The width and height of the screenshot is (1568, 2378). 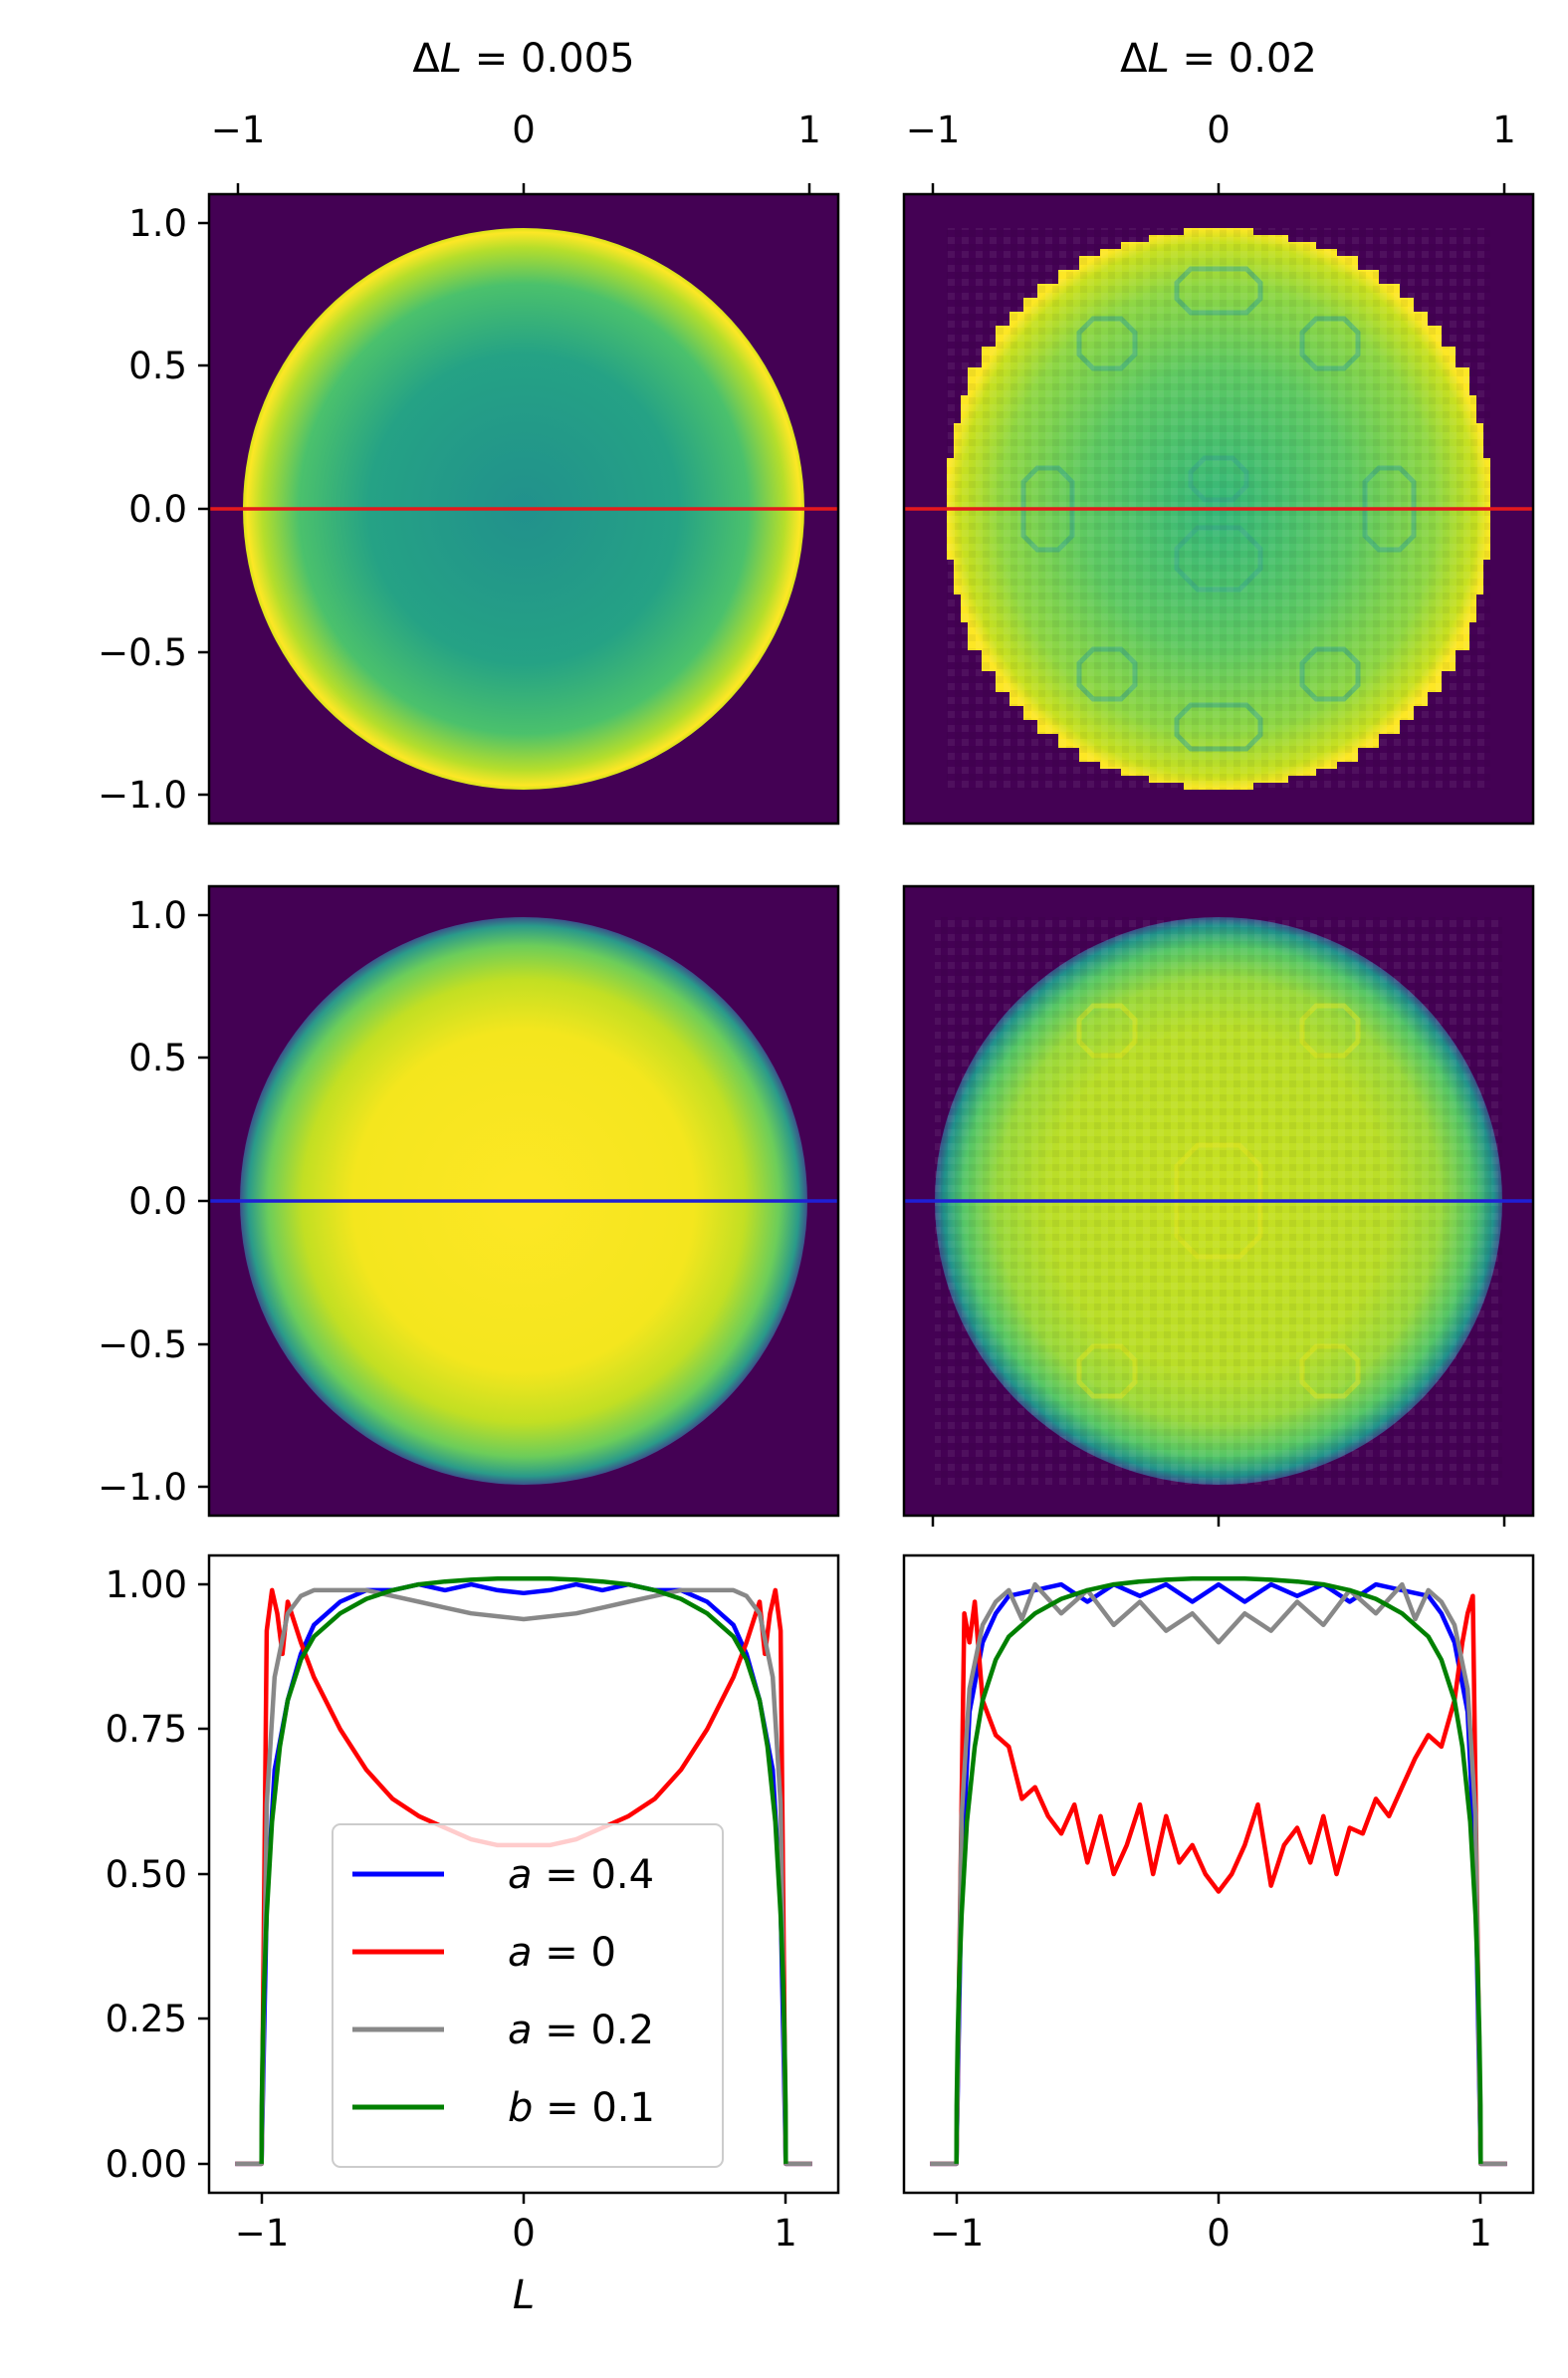 I want to click on panel-middle-right, so click(x=1219, y=1205).